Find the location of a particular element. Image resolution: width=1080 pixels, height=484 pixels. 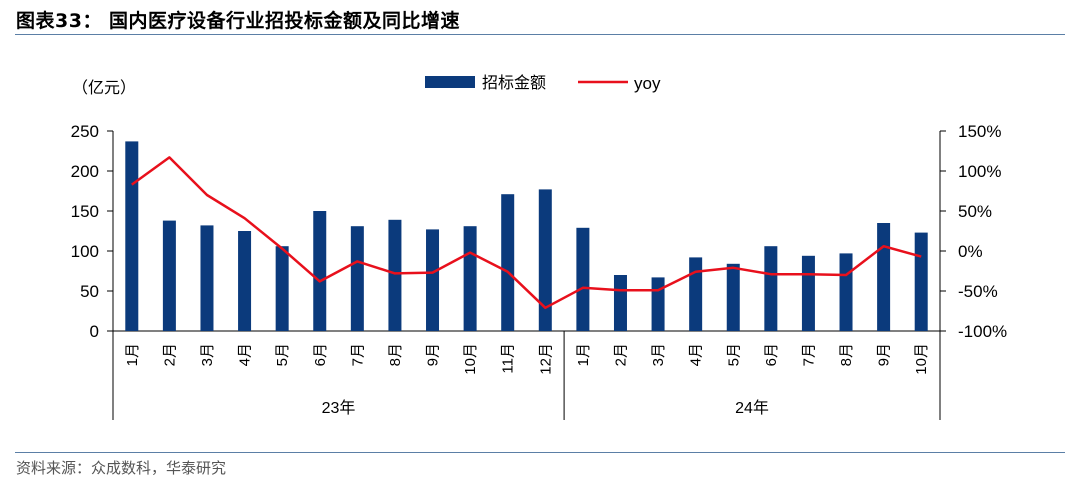

right-axis-tick-label: 50% is located at coordinates (975, 211).